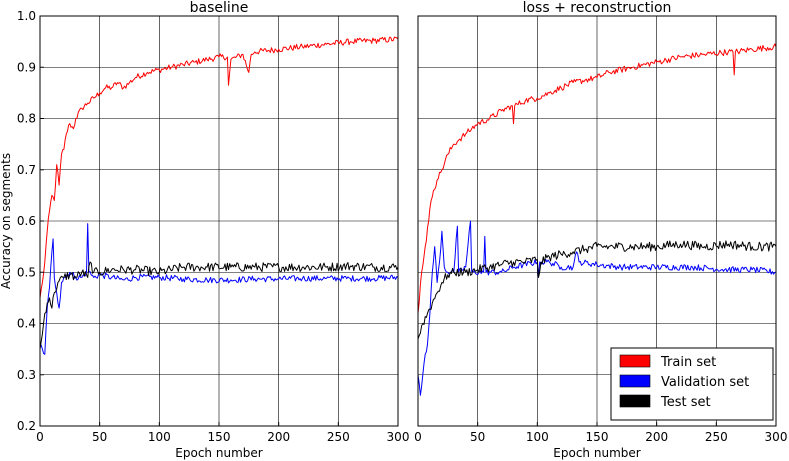 Image resolution: width=789 pixels, height=461 pixels. I want to click on y-tick-label: 0.3, so click(26, 375).